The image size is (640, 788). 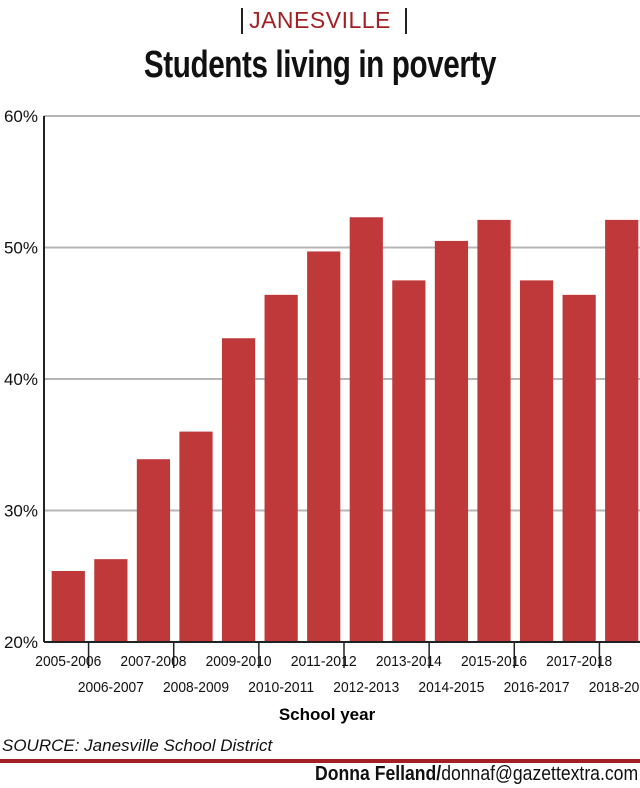 I want to click on bar-2013-2014, so click(x=409, y=461).